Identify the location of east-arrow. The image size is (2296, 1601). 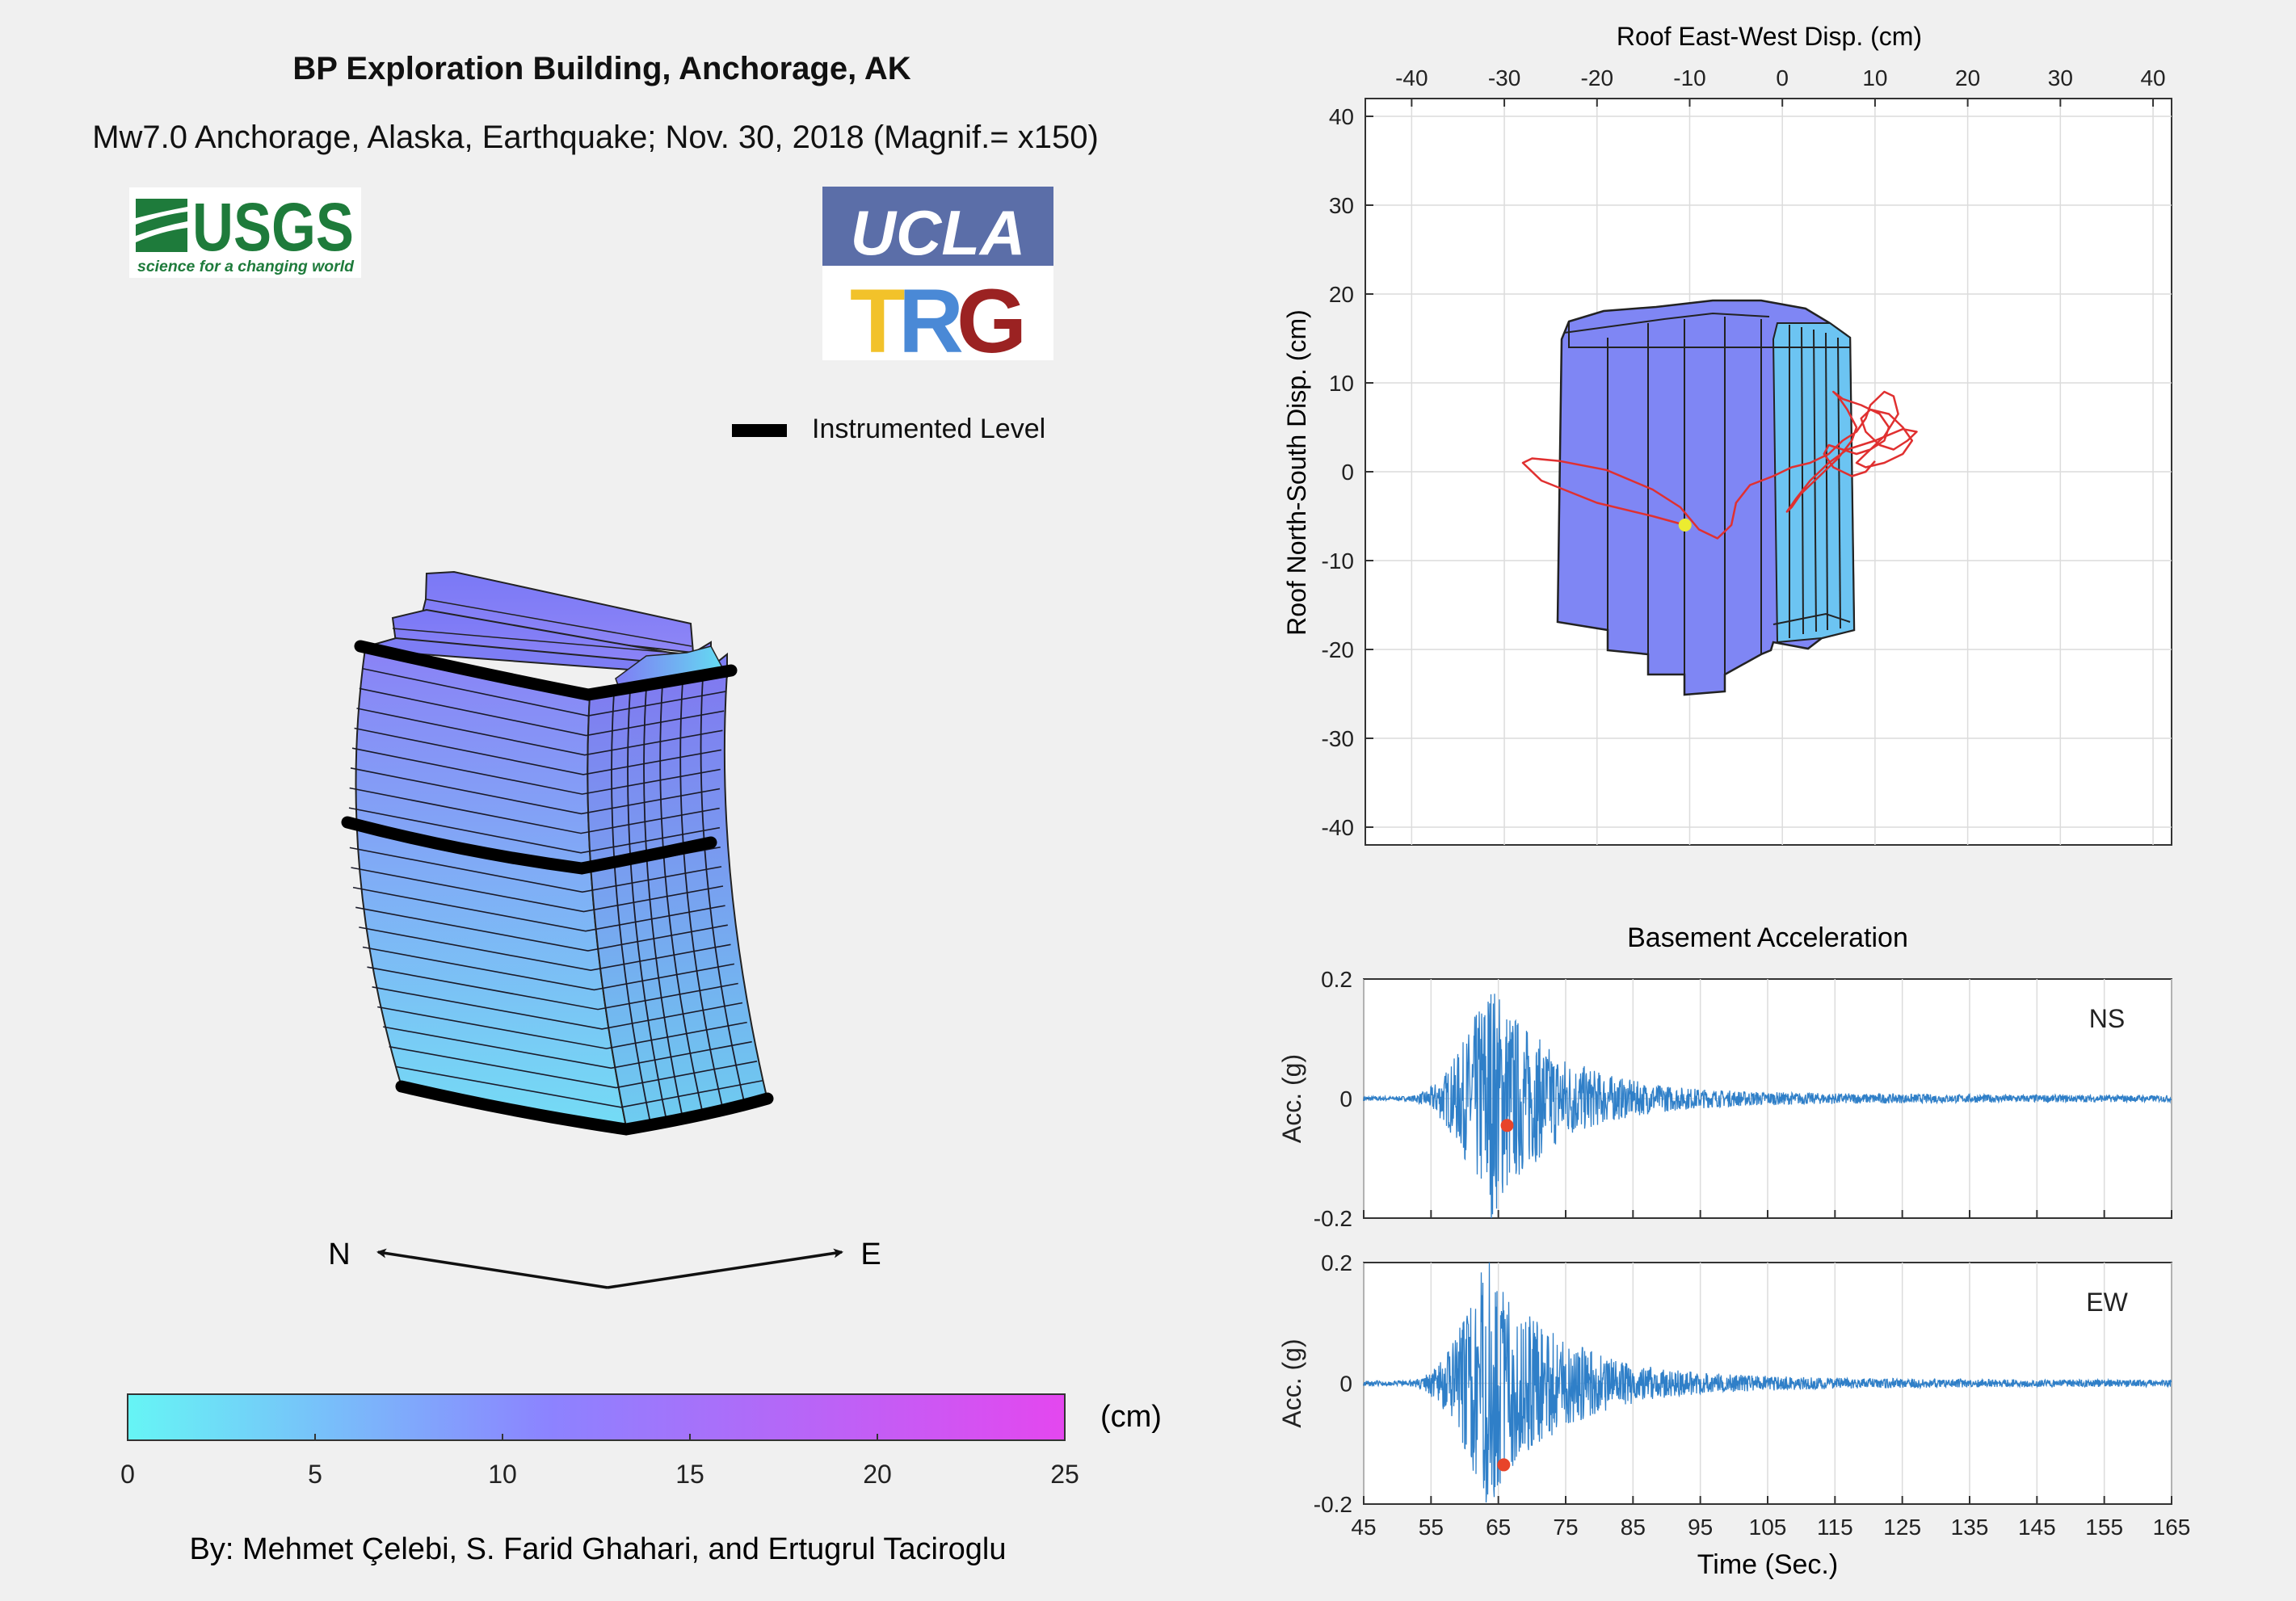
(725, 1268).